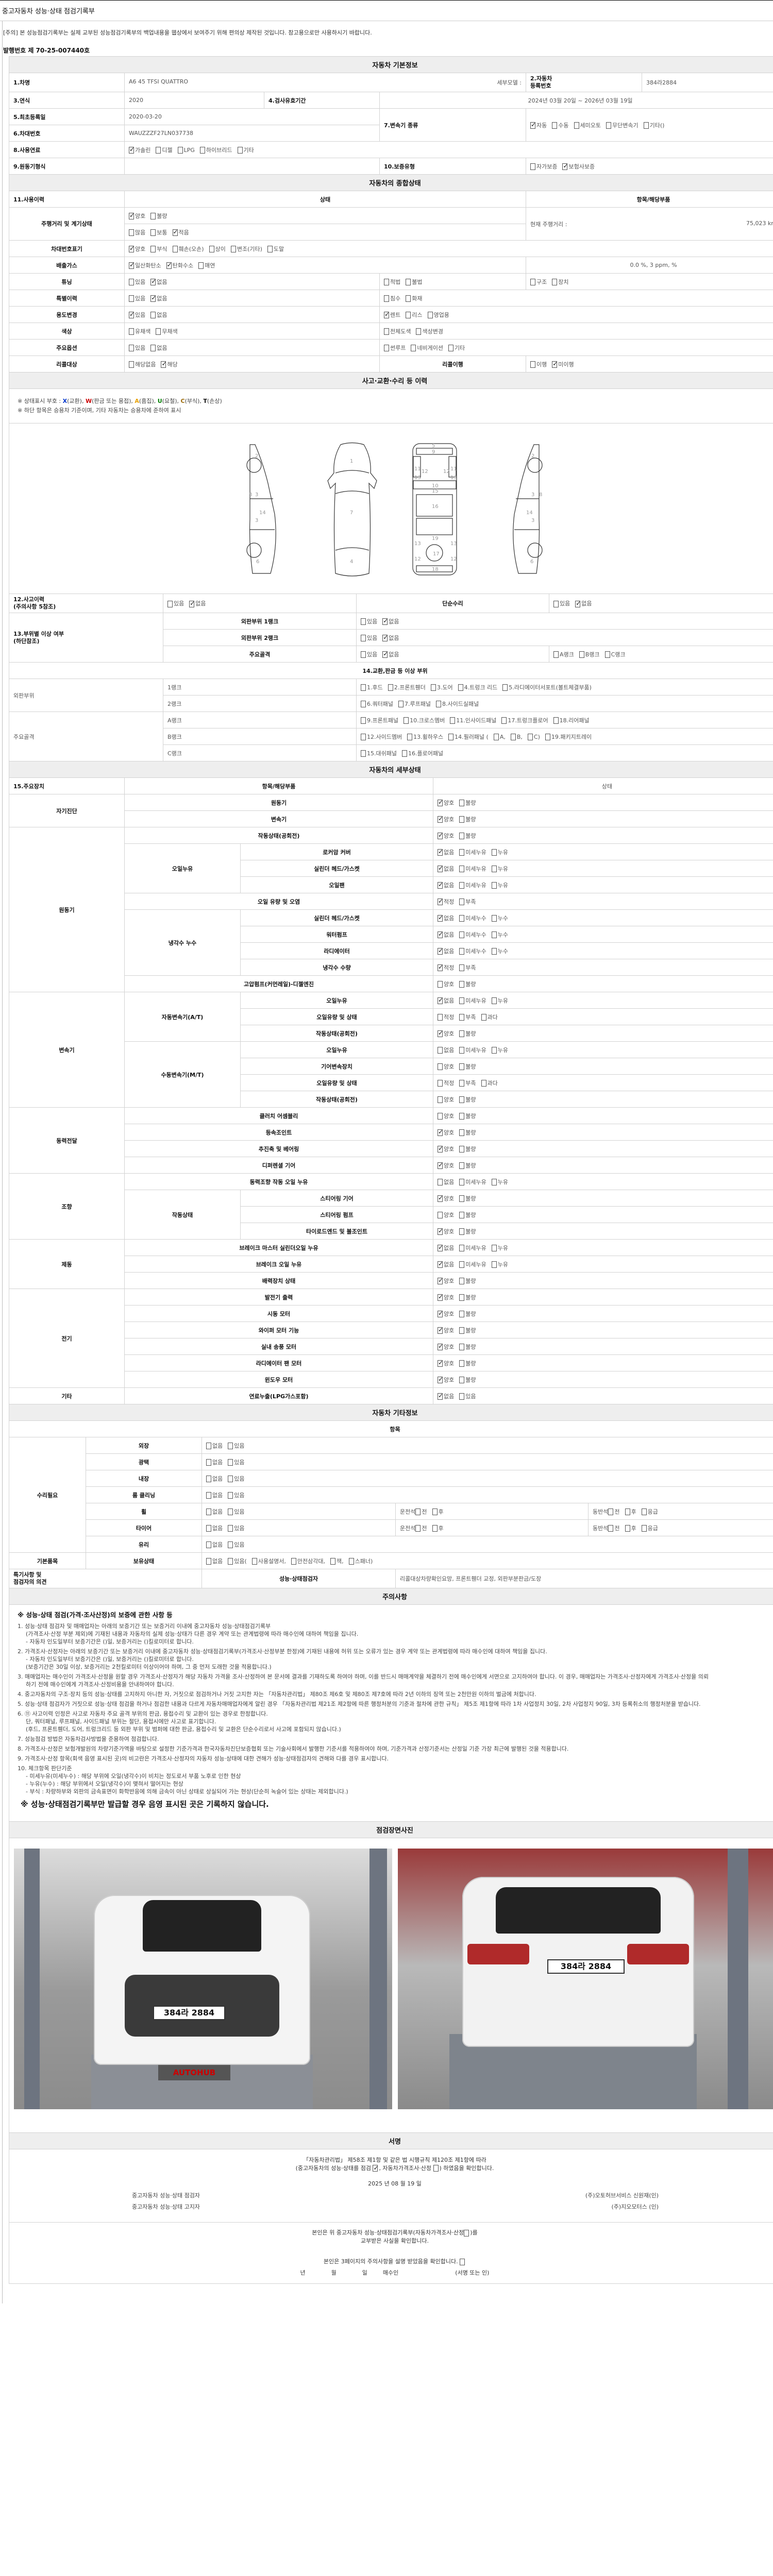  I want to click on checkbox-option: 불법, so click(414, 282).